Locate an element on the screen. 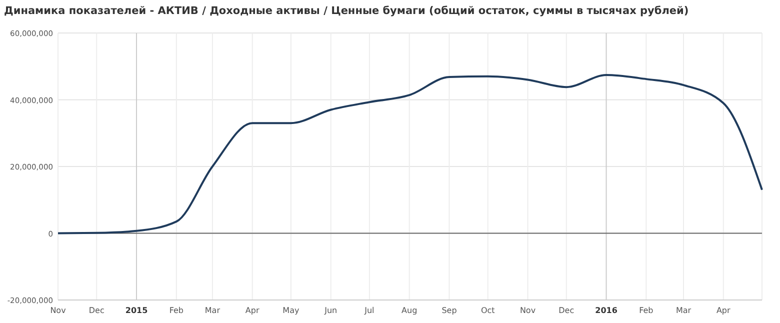  x-tick-label: 2016 is located at coordinates (606, 310).